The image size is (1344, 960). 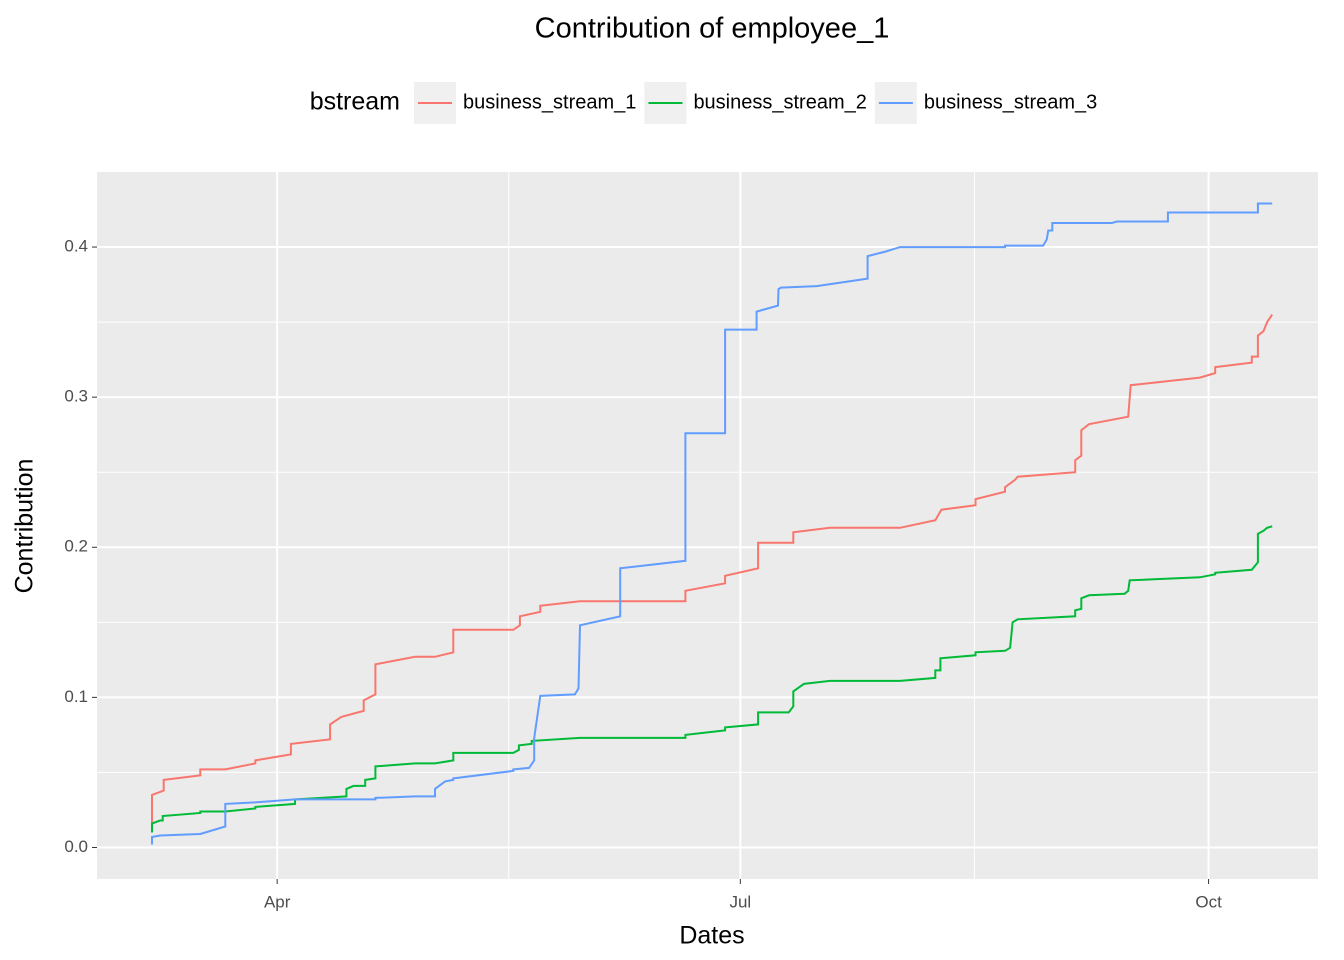 What do you see at coordinates (277, 901) in the screenshot?
I see `x-tick-label: Apr` at bounding box center [277, 901].